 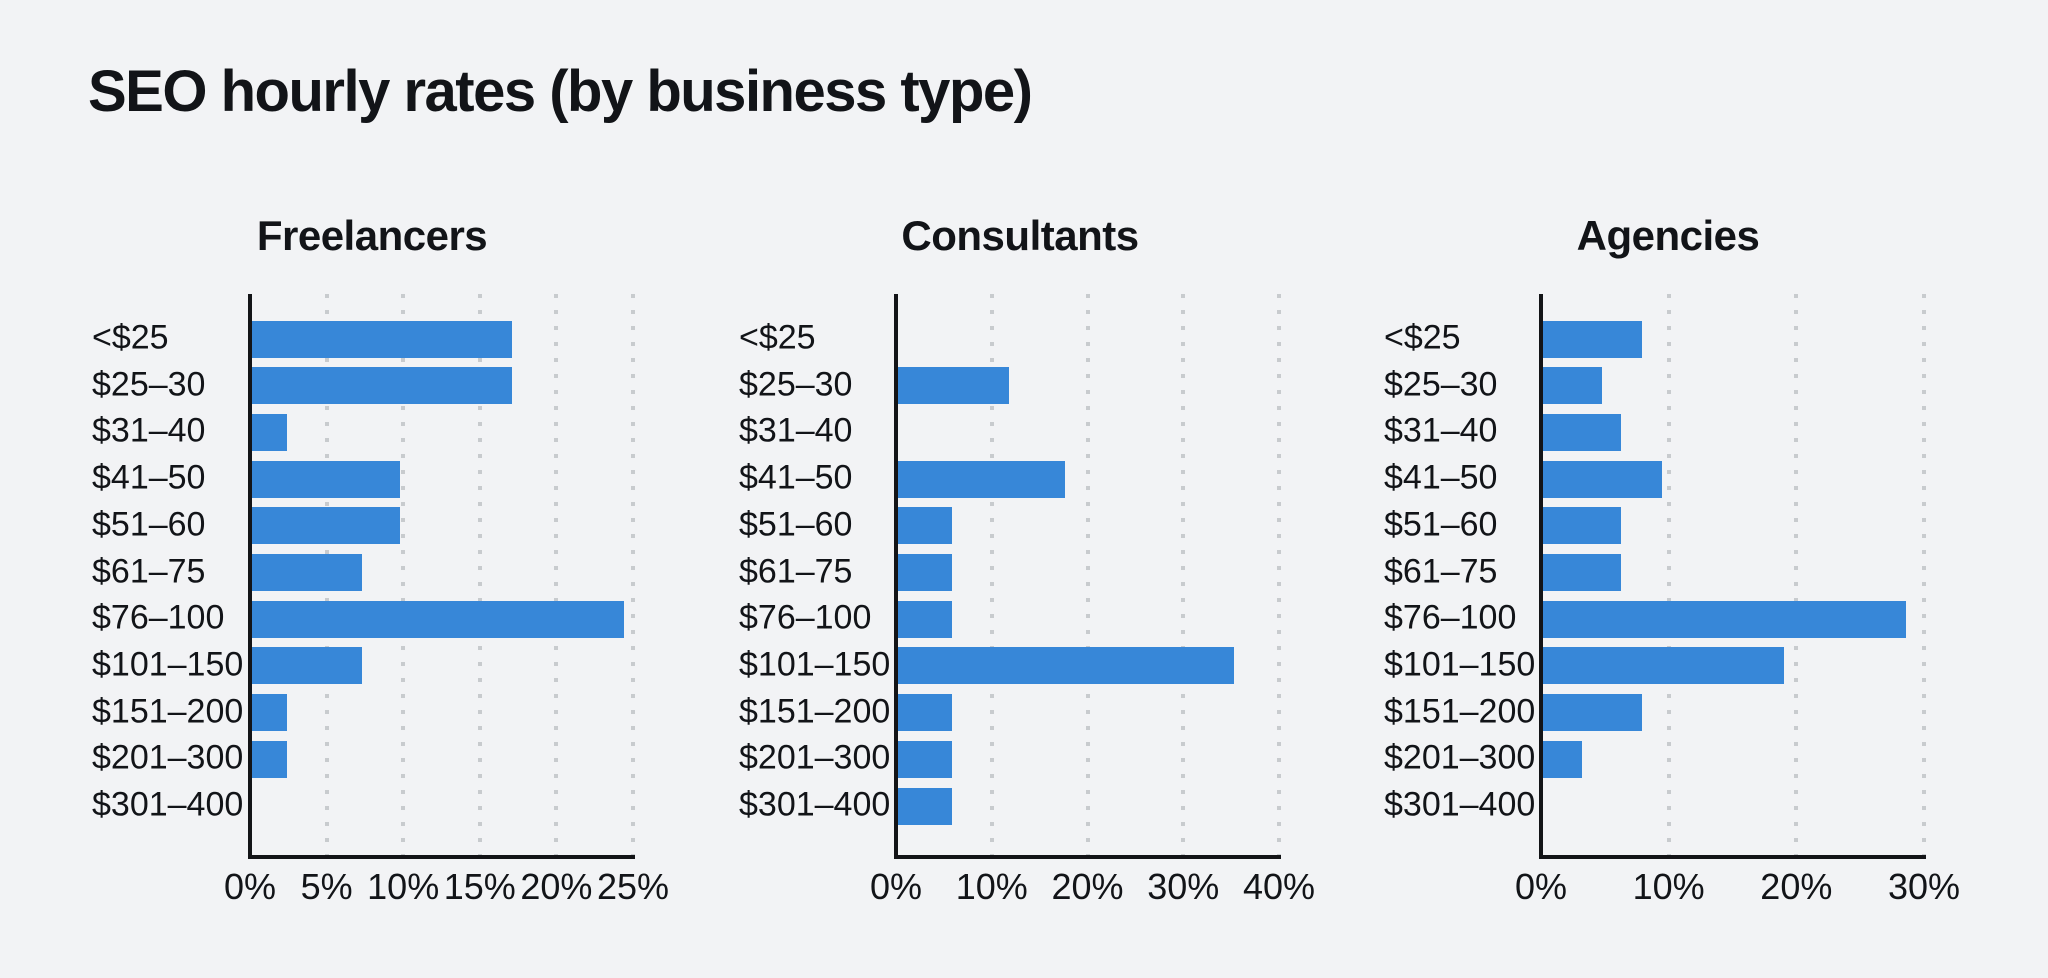 What do you see at coordinates (1441, 524) in the screenshot?
I see `category-label-agencies-4: $51–60` at bounding box center [1441, 524].